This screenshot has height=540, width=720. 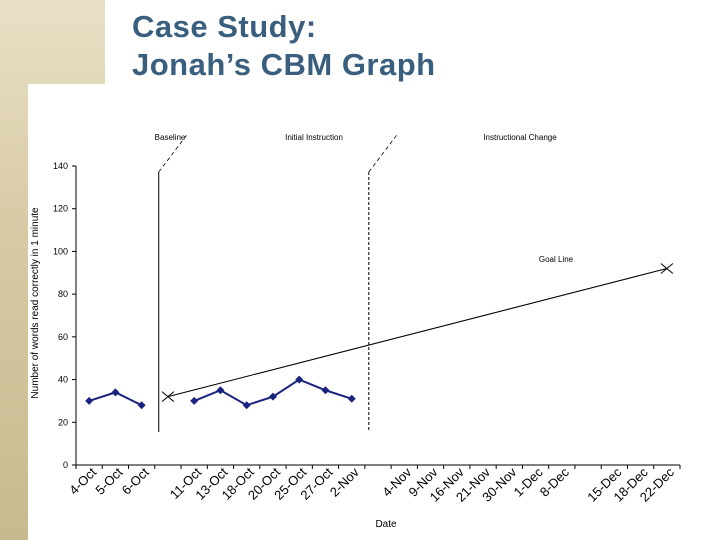 What do you see at coordinates (246, 405) in the screenshot?
I see `data-point-18-Oct` at bounding box center [246, 405].